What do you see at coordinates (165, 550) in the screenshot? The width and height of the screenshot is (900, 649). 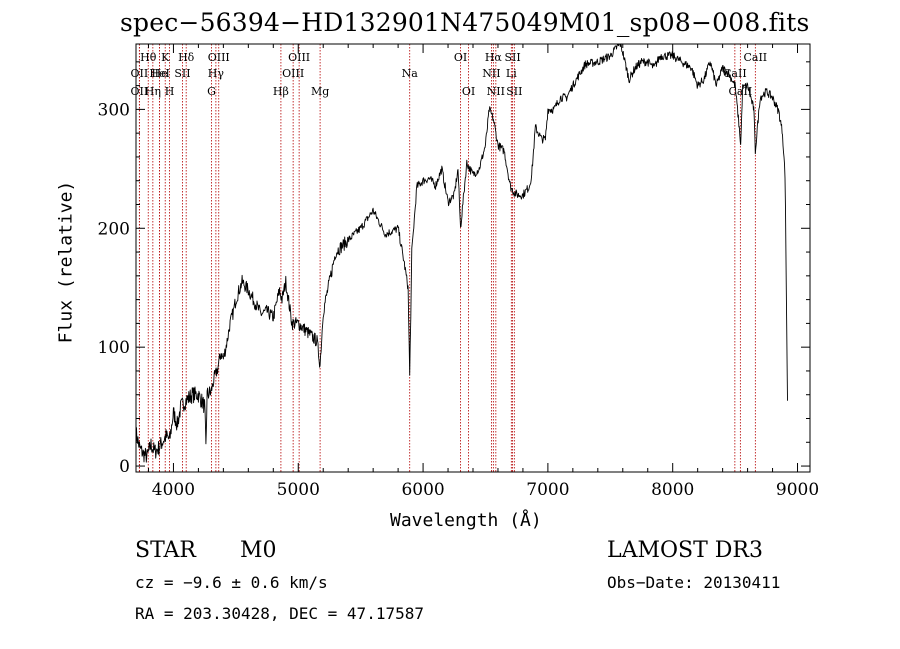 I see `object-type: STAR` at bounding box center [165, 550].